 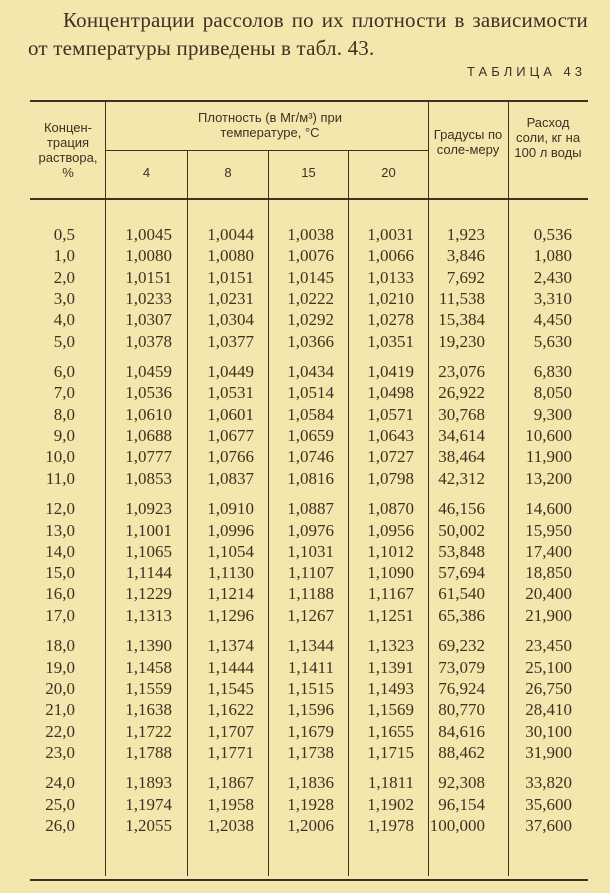 I want to click on cell-density-8: 1,0766, so click(x=230, y=457).